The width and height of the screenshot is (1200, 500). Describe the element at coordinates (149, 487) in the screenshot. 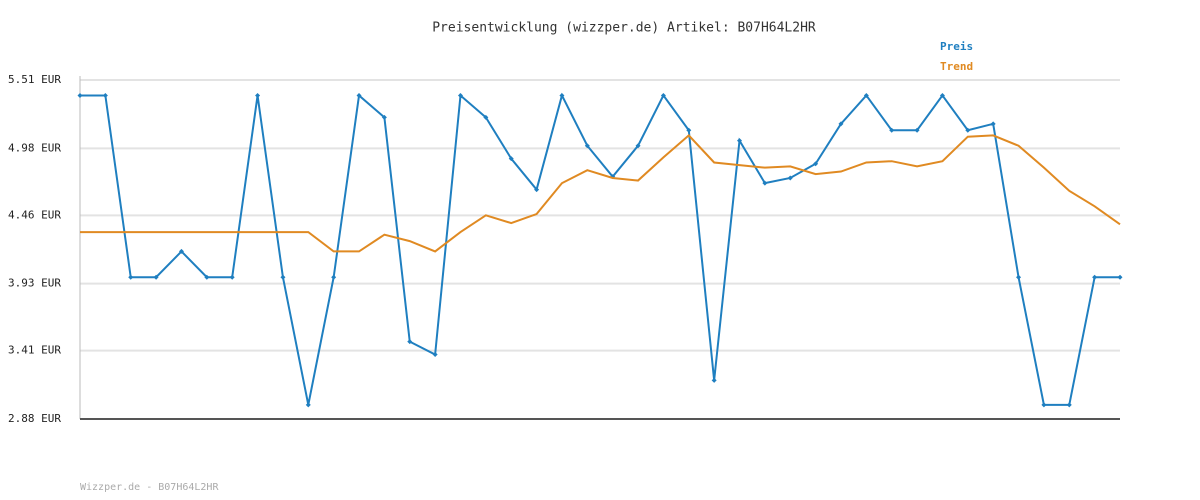

I see `footer: Wizzper.de - B07H64L2HR` at that location.